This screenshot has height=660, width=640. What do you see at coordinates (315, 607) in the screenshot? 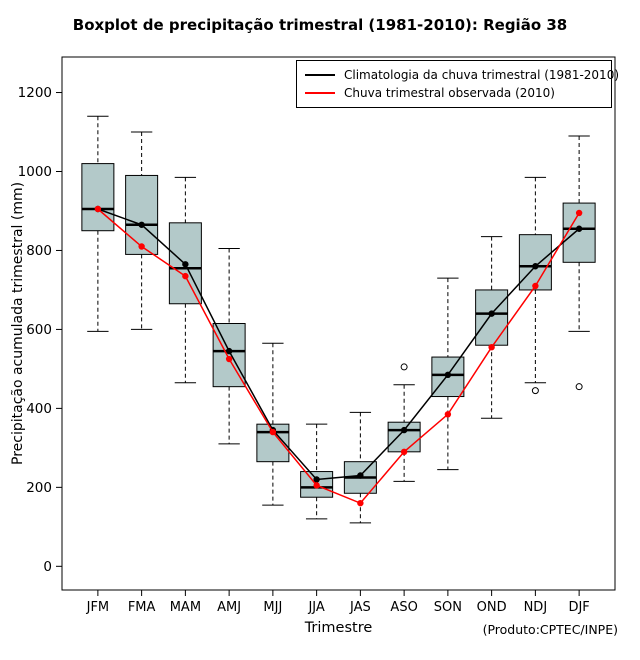
I see `x-tick-label: JJA` at bounding box center [315, 607].